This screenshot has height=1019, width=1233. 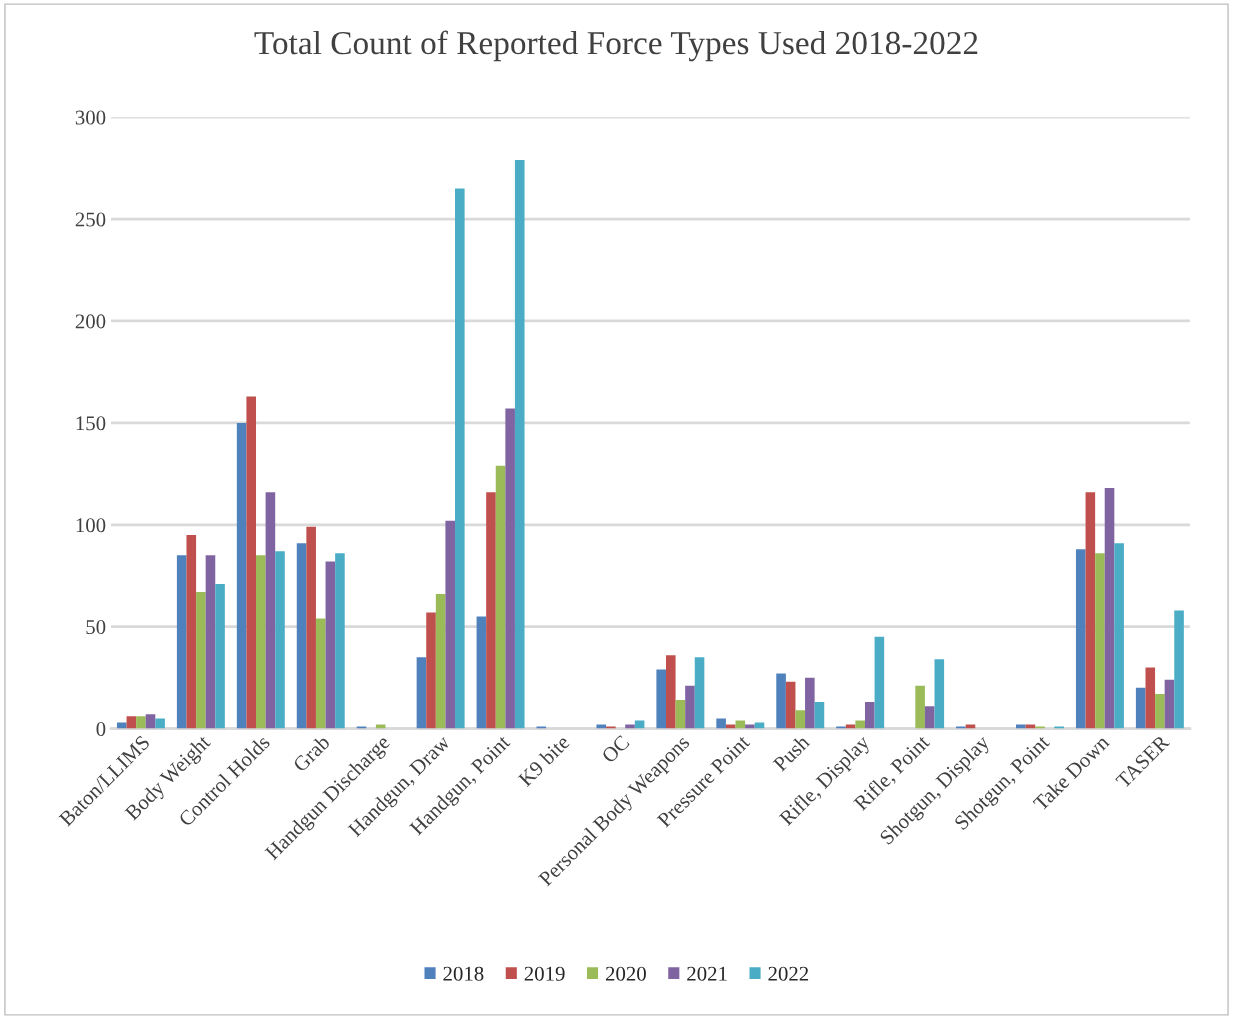 What do you see at coordinates (91, 525) in the screenshot?
I see `y-tick-label: 100` at bounding box center [91, 525].